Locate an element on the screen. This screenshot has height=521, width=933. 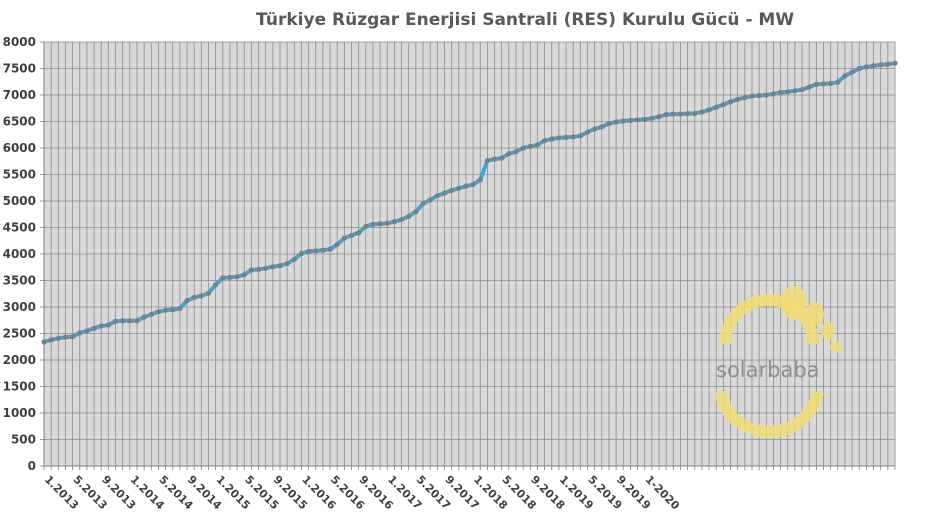
y-tick-label: 7000 is located at coordinates (19, 95).